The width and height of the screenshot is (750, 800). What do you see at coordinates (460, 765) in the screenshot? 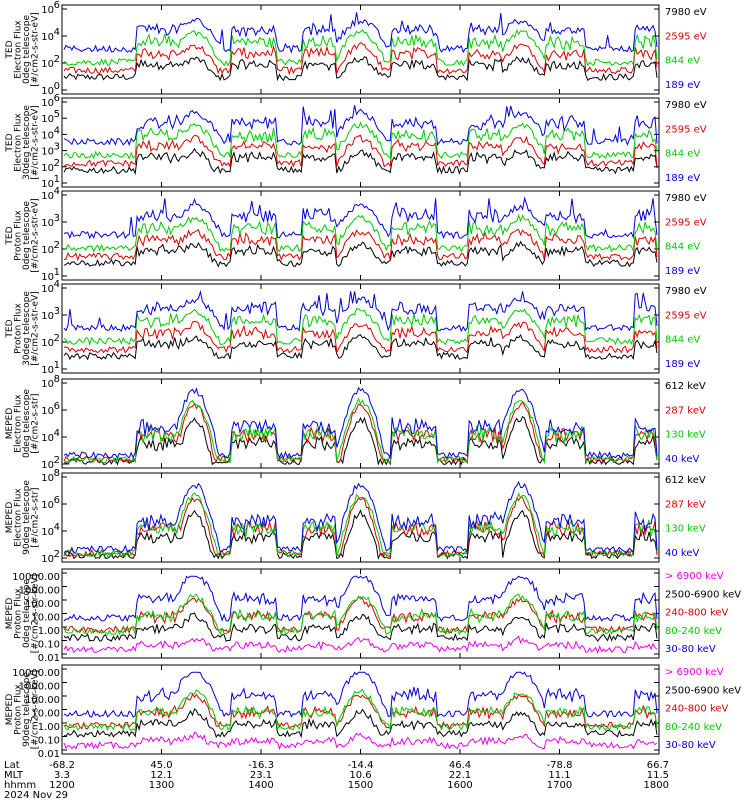
I see `x-tick-label: 46.4` at bounding box center [460, 765].